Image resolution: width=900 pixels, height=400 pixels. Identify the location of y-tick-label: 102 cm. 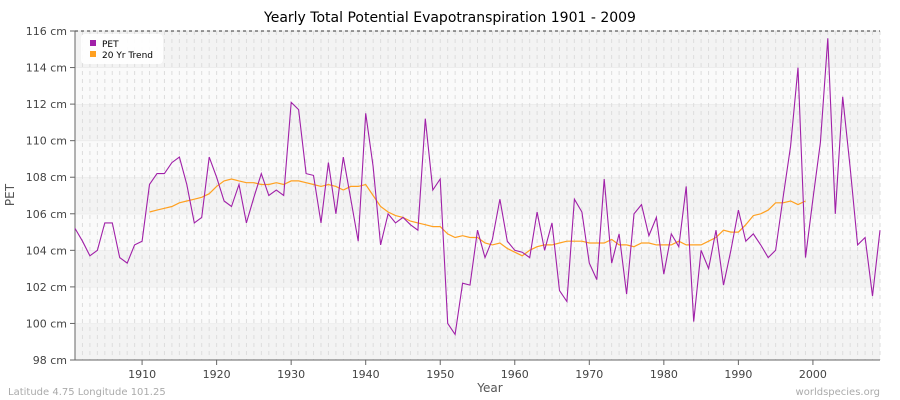
(46, 287).